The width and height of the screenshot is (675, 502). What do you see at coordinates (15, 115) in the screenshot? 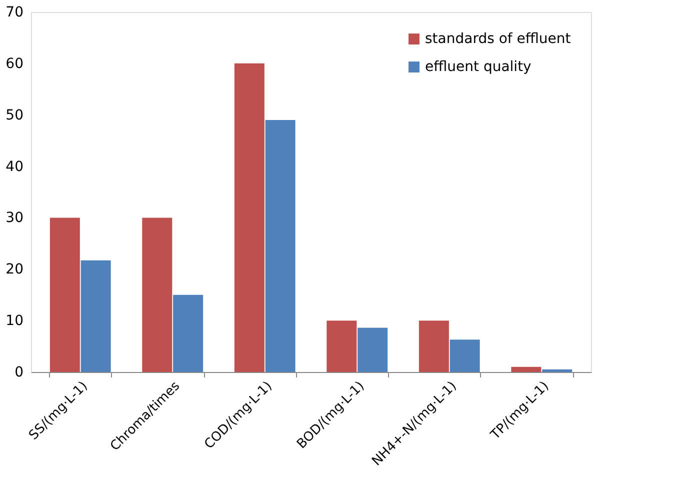
I see `y-tick-label: 50` at bounding box center [15, 115].